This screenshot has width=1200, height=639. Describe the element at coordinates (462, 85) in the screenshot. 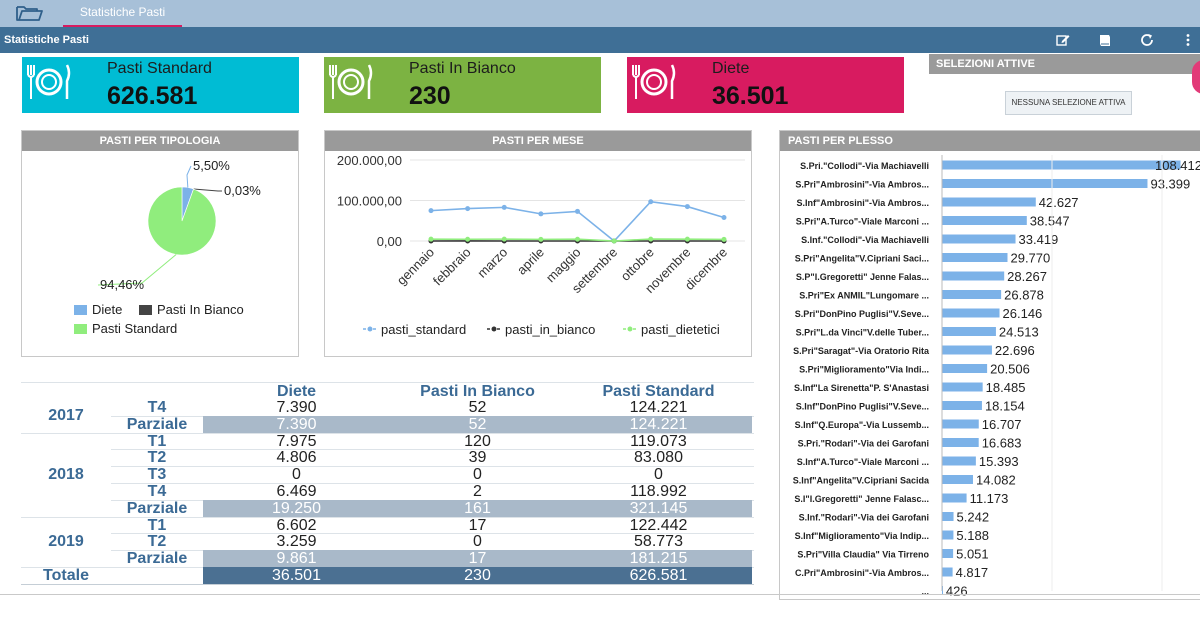

I see `kpi-pasti-in-bianco: Pasti In Bianco 230` at that location.